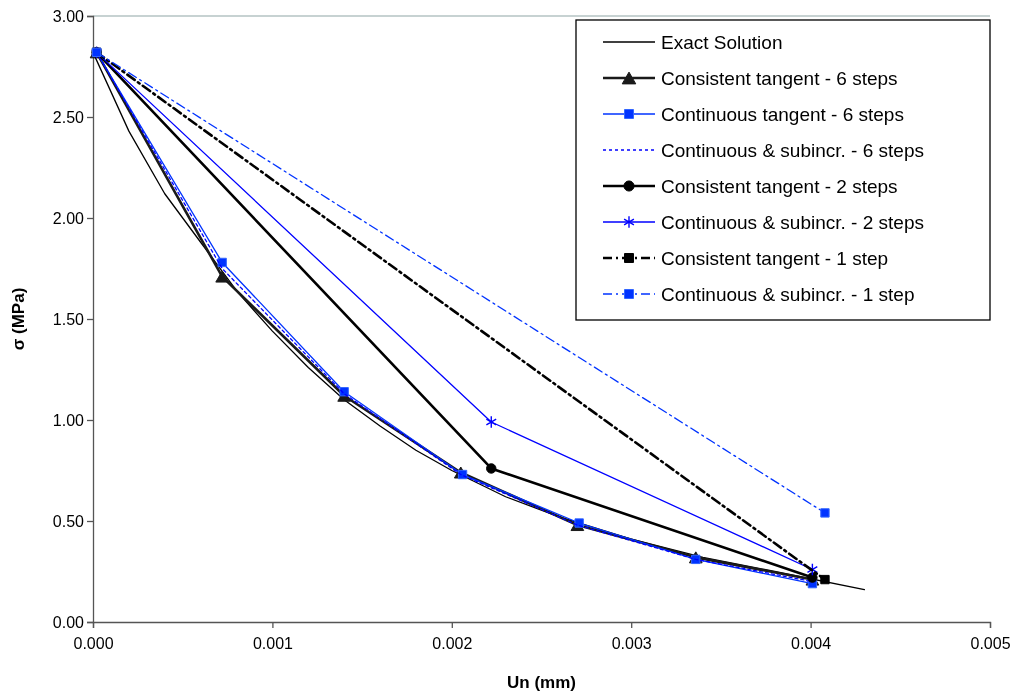 This screenshot has height=696, width=1014. I want to click on legend-label: Continuous & subincr. - 1 step, so click(788, 294).